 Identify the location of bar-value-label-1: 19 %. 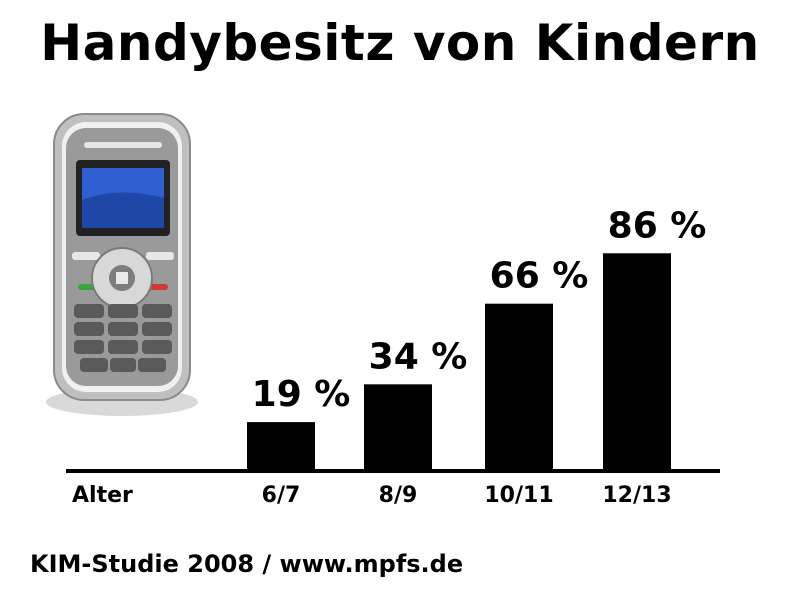
(301, 394).